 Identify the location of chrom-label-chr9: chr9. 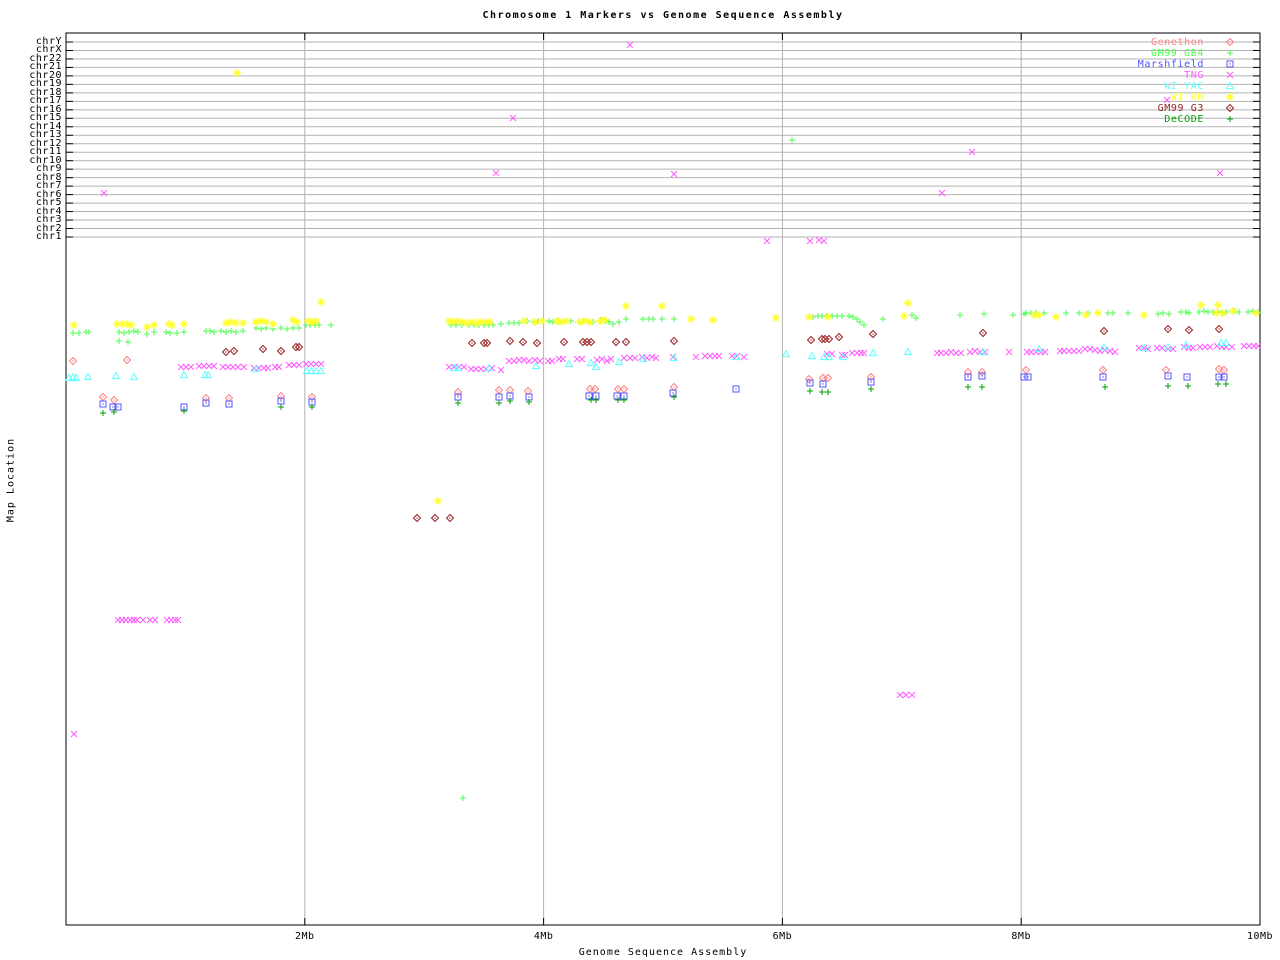
(48, 169).